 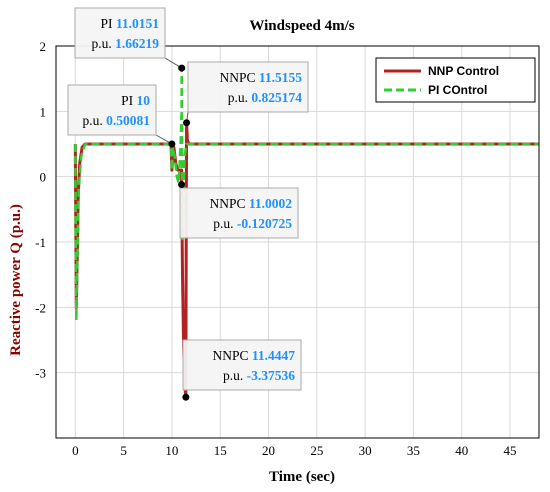 What do you see at coordinates (510, 450) in the screenshot?
I see `x-tick-label: 45` at bounding box center [510, 450].